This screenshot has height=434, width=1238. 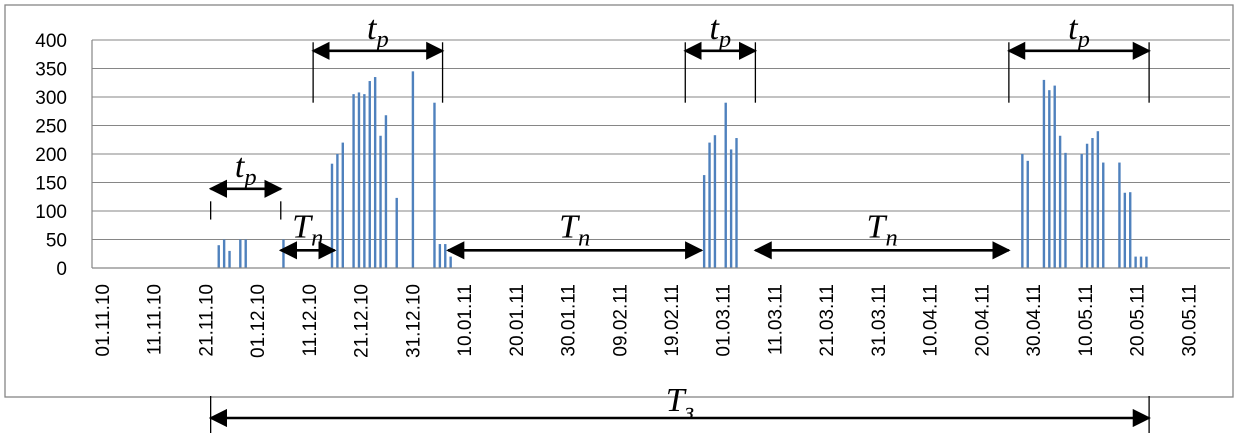 What do you see at coordinates (206, 320) in the screenshot?
I see `x-tick-label: 21.11.10` at bounding box center [206, 320].